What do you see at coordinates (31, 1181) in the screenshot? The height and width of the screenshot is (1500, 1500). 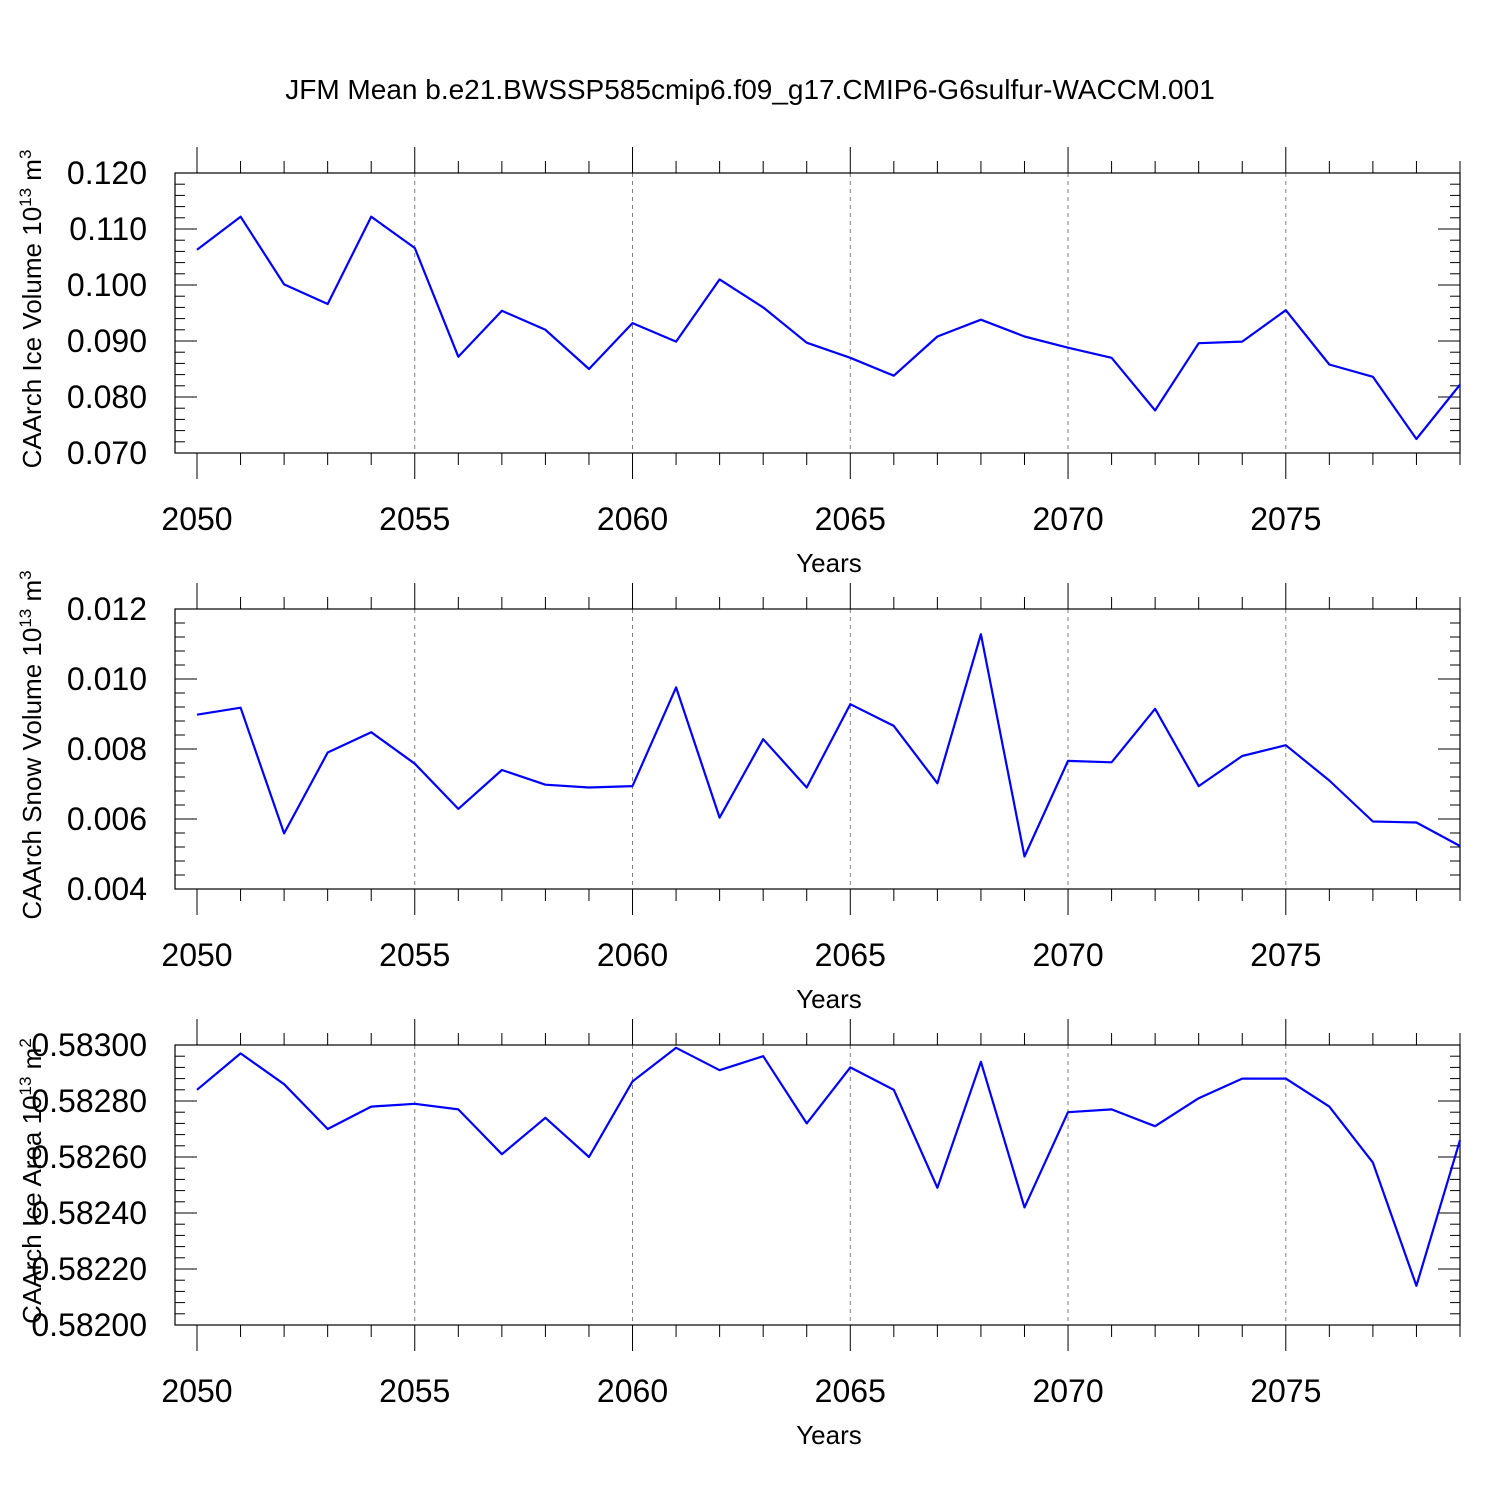 I see `y-axis-title: CAArch Ice Area 1013 m2` at bounding box center [31, 1181].